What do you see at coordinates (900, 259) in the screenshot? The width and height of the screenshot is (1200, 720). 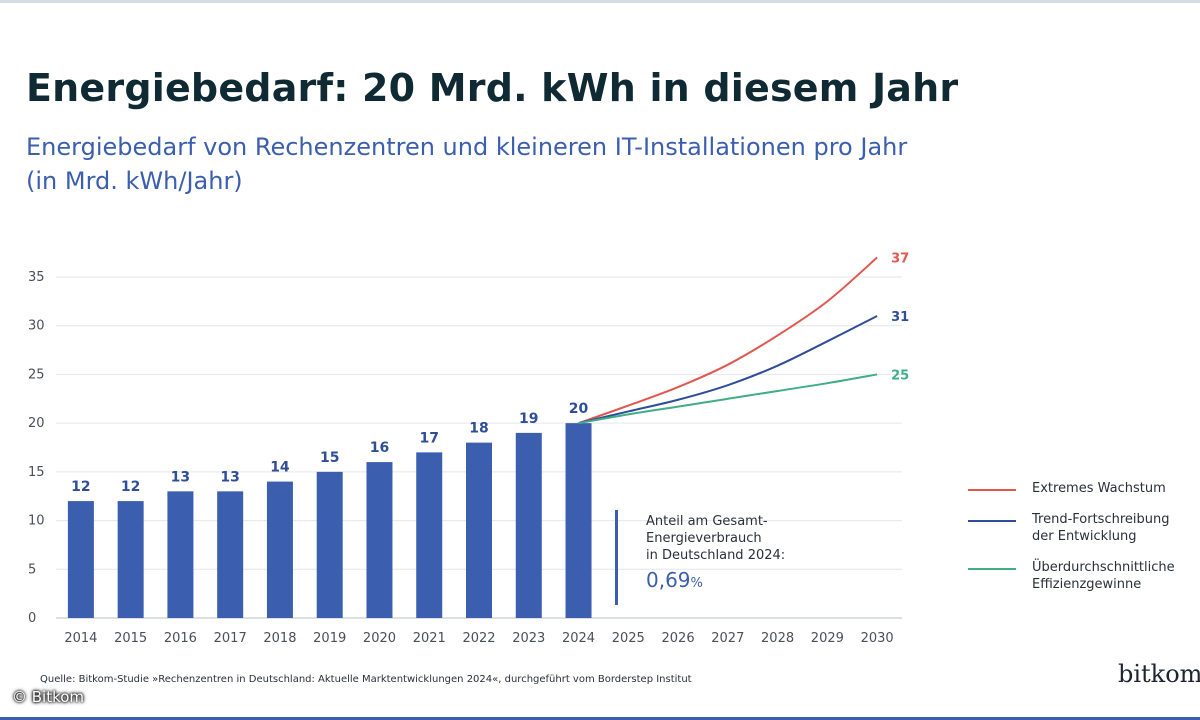 I see `series-end-label: 37` at bounding box center [900, 259].